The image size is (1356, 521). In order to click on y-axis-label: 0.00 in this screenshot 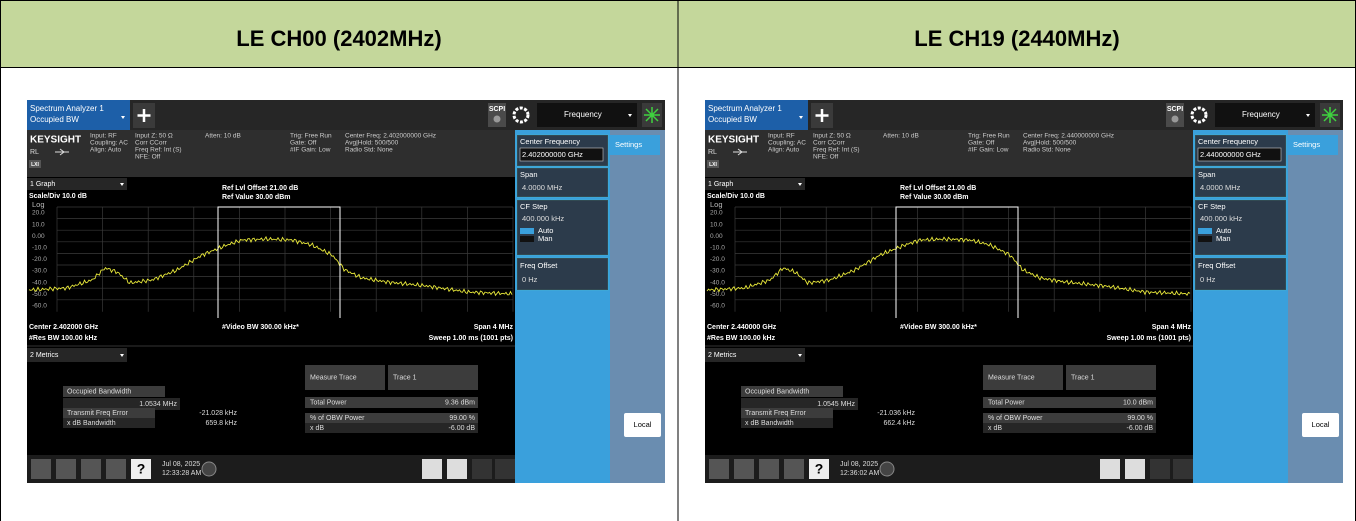, I will do `click(716, 236)`.